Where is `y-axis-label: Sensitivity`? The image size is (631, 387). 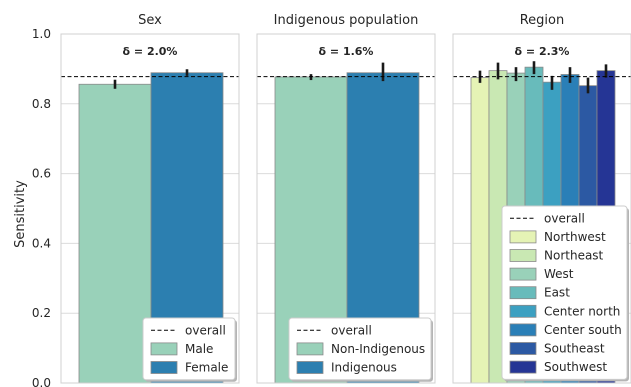
y-axis-label: Sensitivity is located at coordinates (20, 214).